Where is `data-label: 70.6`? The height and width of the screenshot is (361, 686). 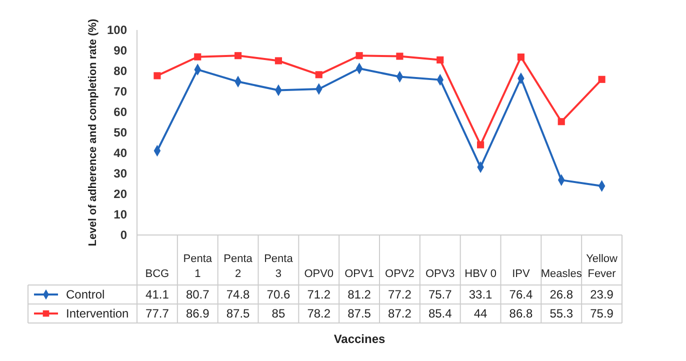 data-label: 70.6 is located at coordinates (278, 295).